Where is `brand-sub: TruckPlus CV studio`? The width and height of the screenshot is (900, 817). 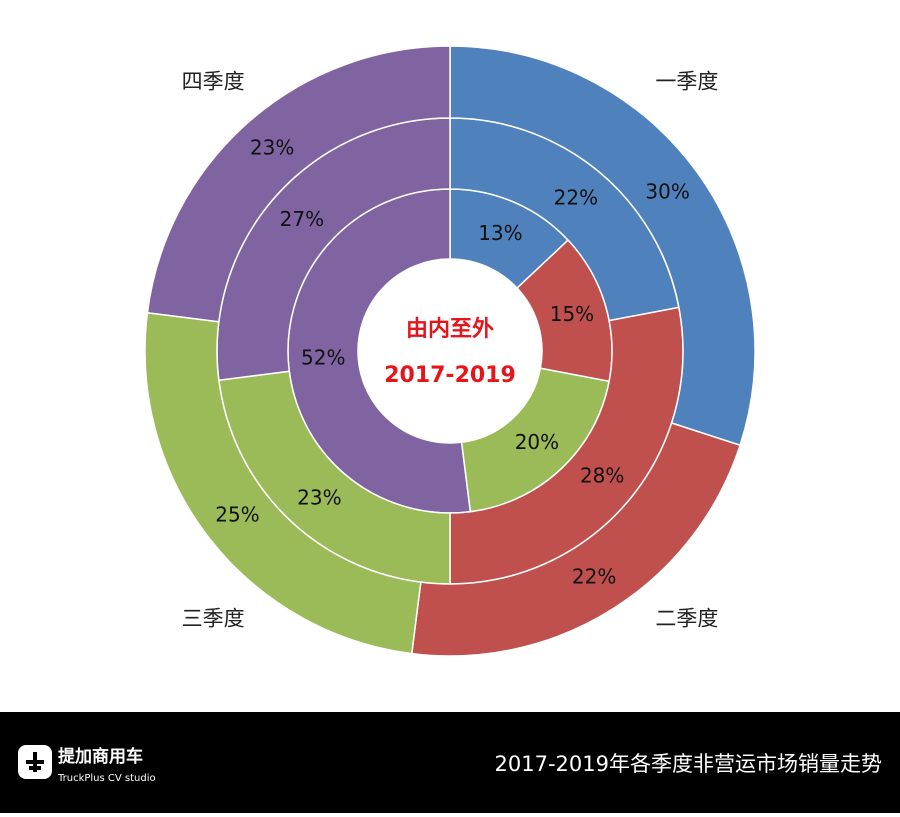 brand-sub: TruckPlus CV studio is located at coordinates (106, 778).